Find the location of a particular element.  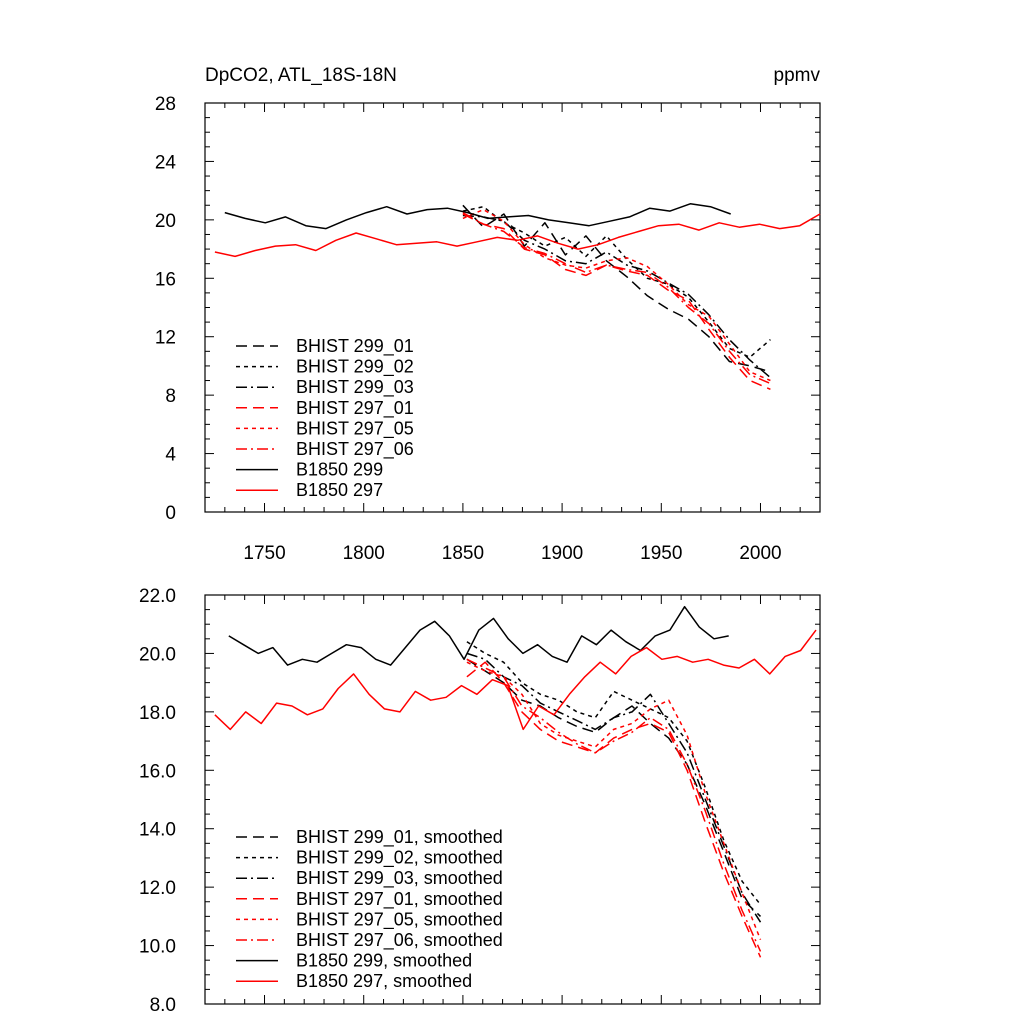

y-tick-label: 10.0 is located at coordinates (157, 947).